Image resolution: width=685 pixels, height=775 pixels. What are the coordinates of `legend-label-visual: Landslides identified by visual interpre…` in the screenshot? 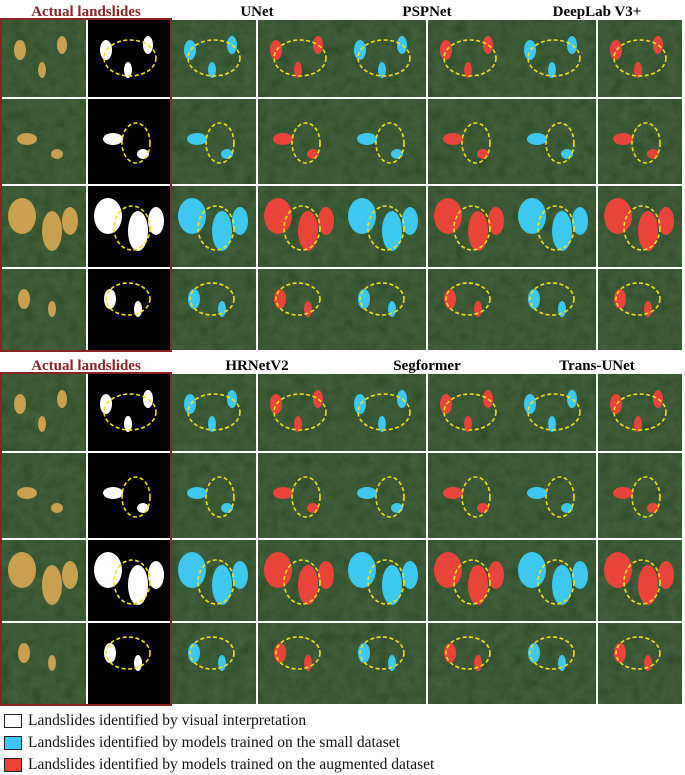 It's located at (167, 720).